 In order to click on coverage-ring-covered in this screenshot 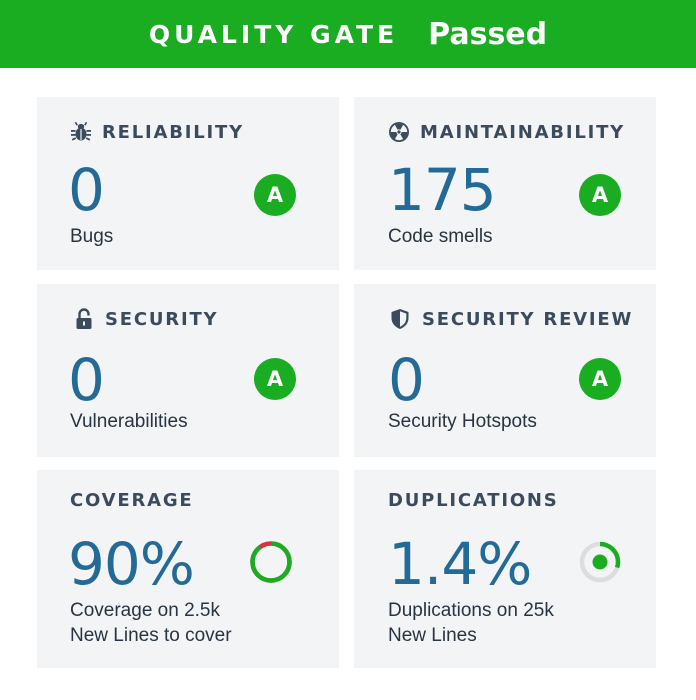, I will do `click(271, 562)`.